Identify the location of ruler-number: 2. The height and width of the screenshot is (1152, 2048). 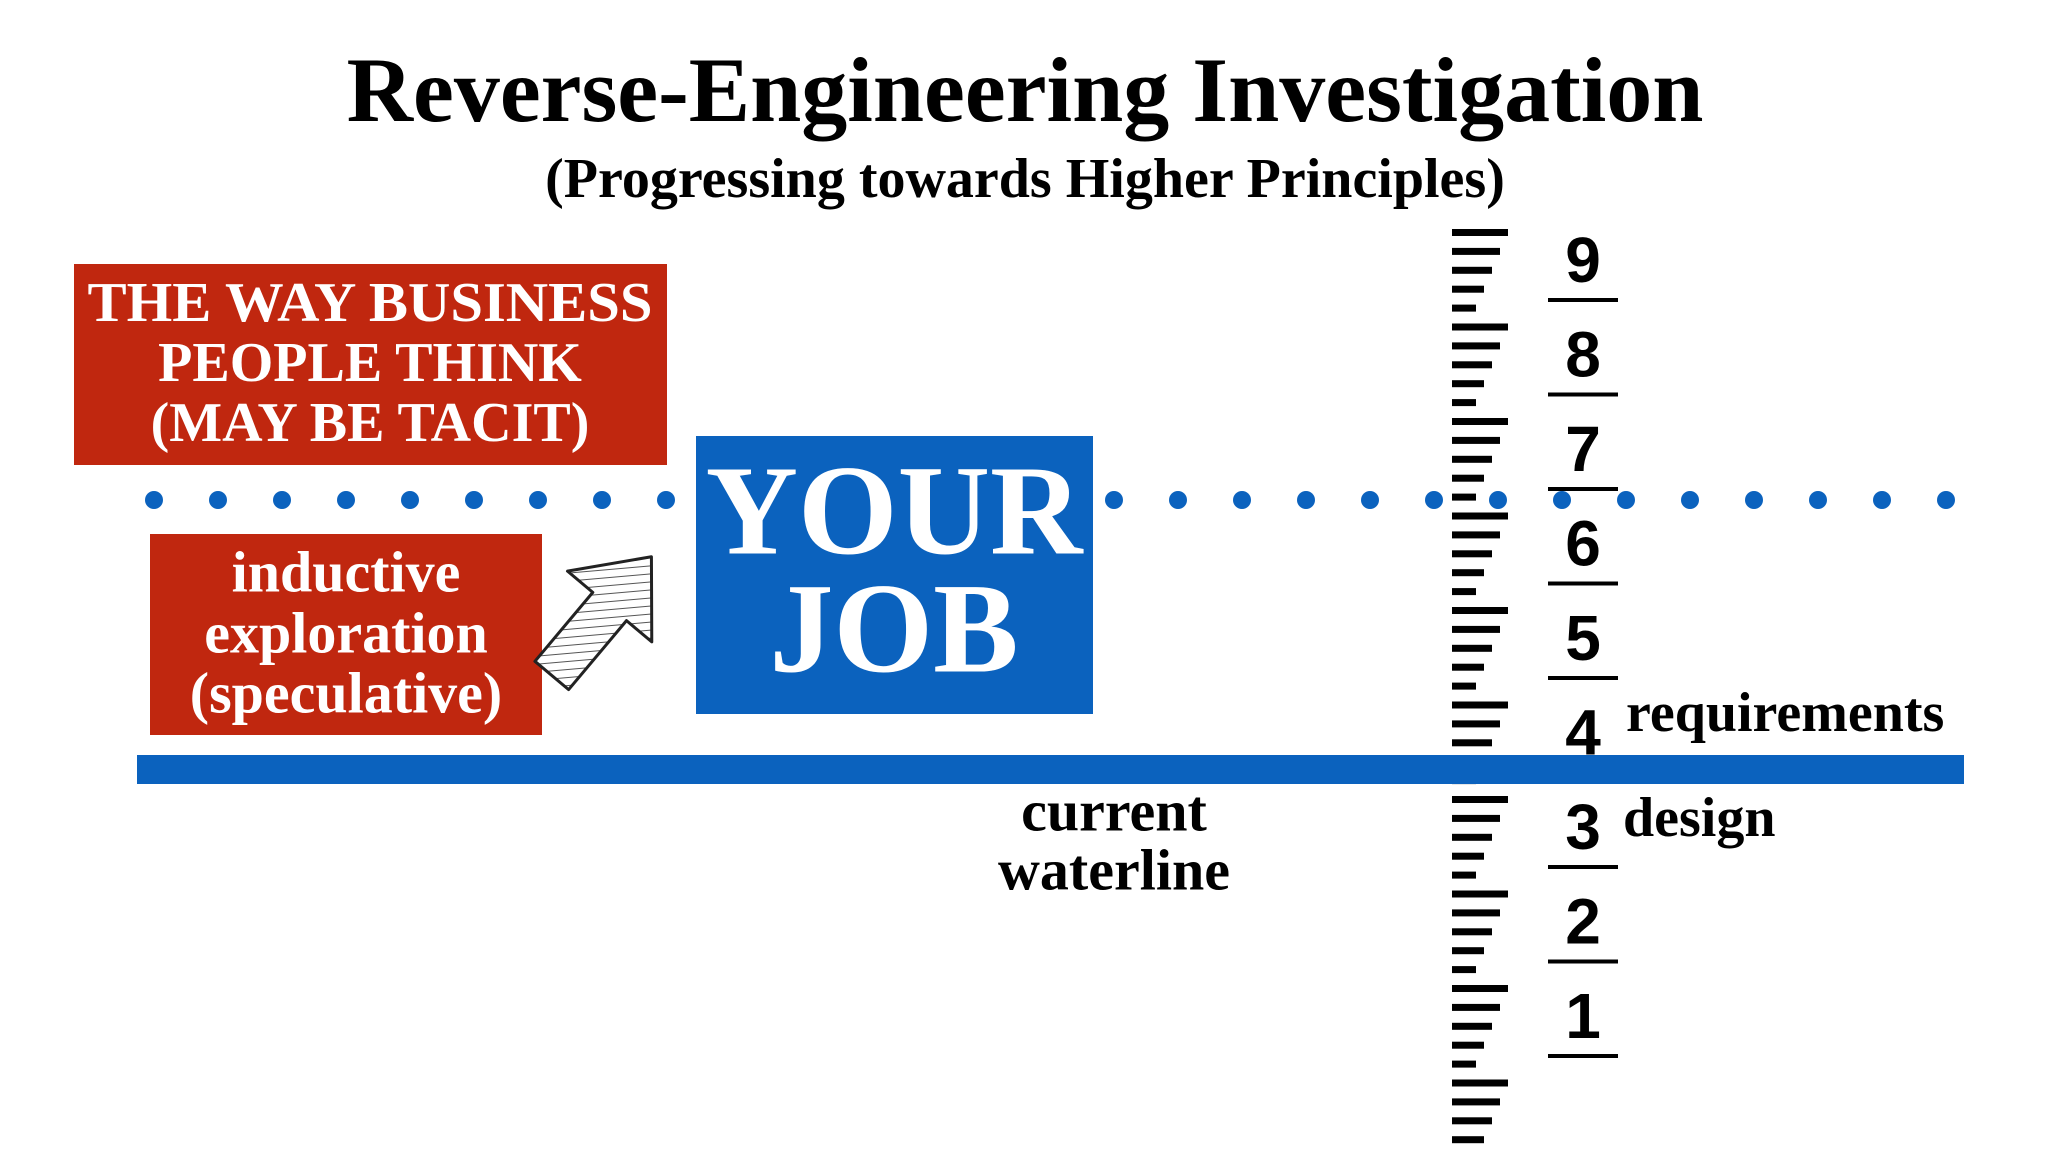
(1583, 921).